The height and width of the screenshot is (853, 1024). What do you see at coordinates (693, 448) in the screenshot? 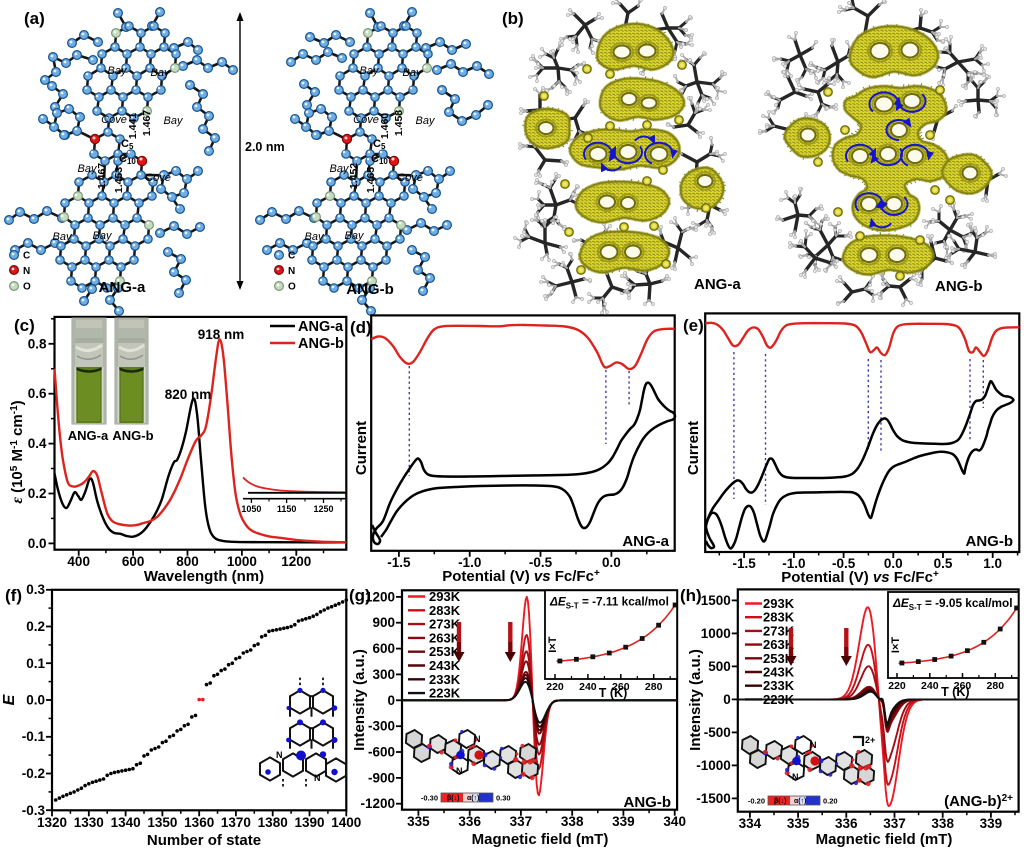
I see `svg-text: Current` at bounding box center [693, 448].